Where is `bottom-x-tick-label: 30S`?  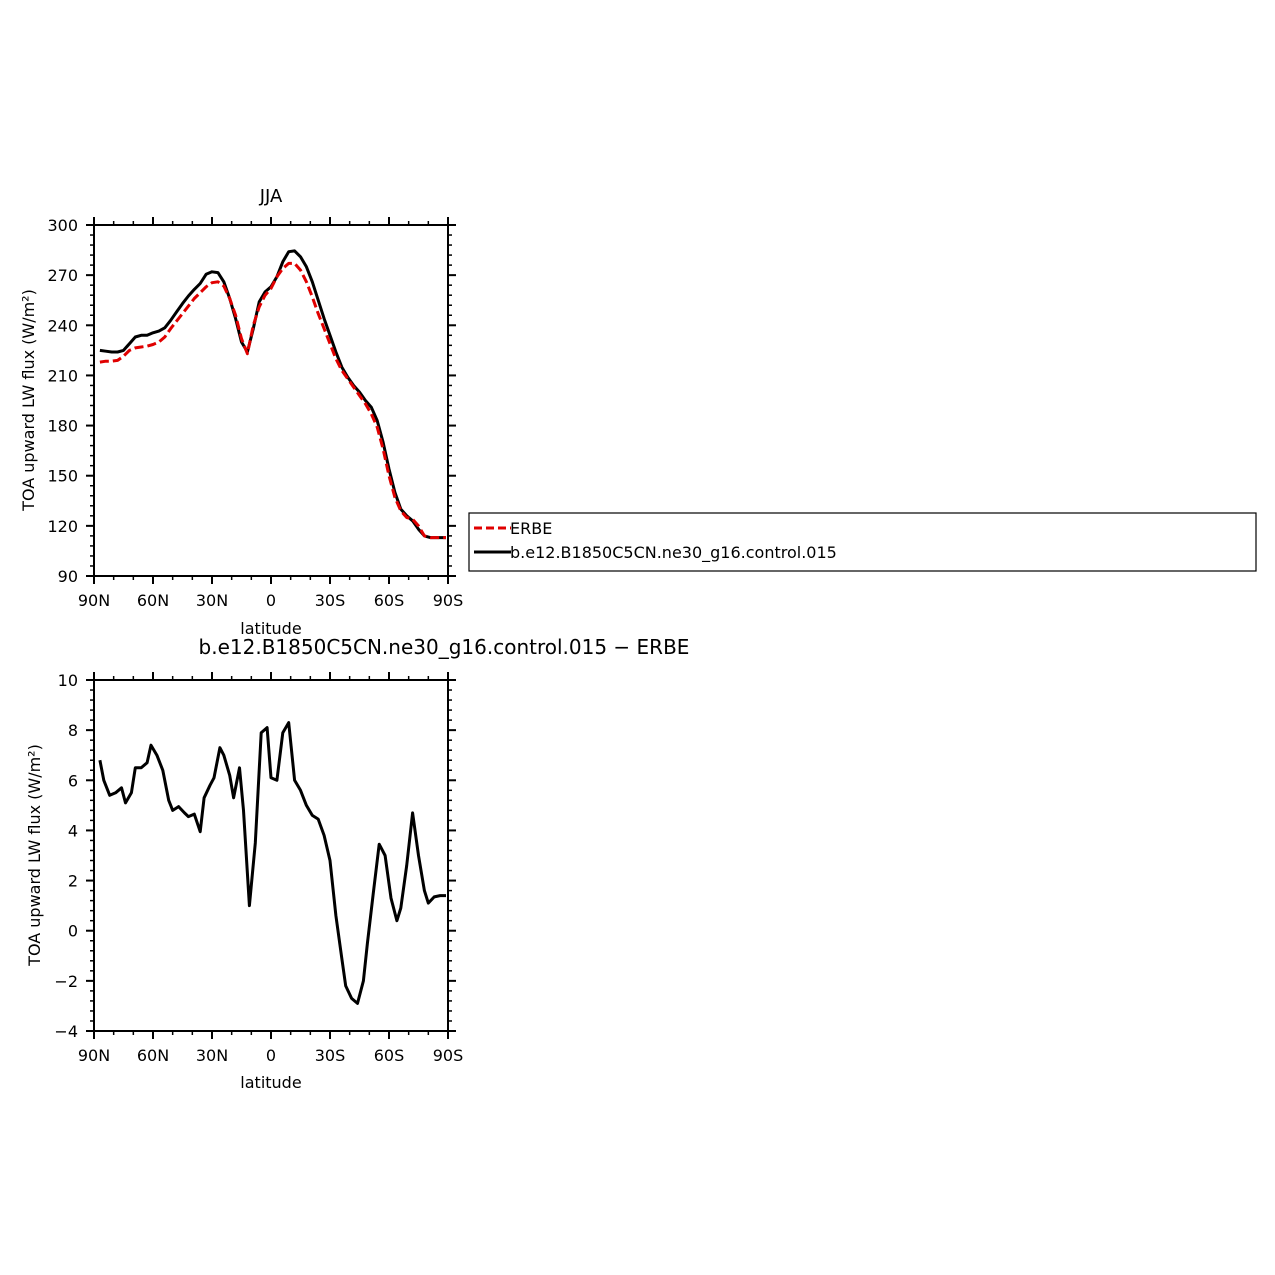
bottom-x-tick-label: 30S is located at coordinates (330, 1055).